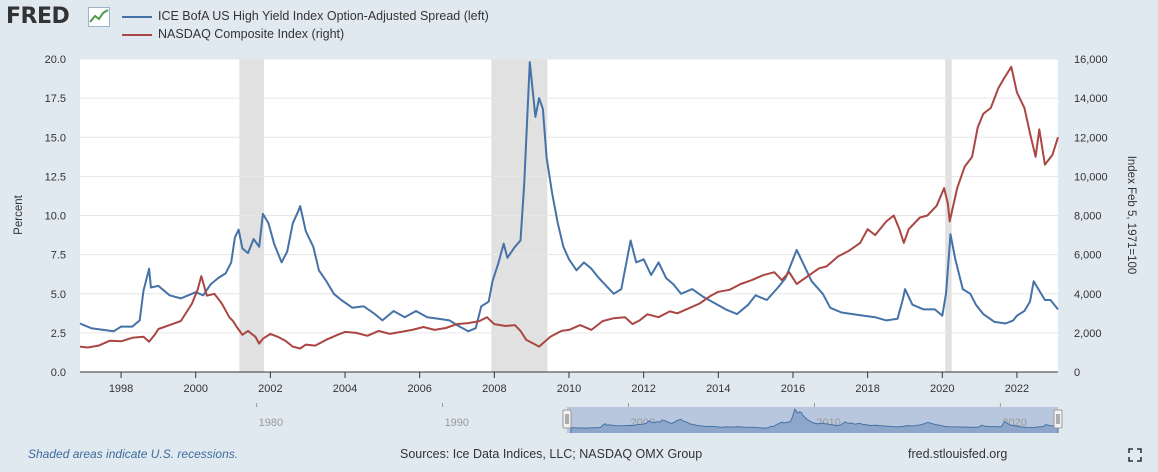  I want to click on fred-logo: FRED, so click(38, 16).